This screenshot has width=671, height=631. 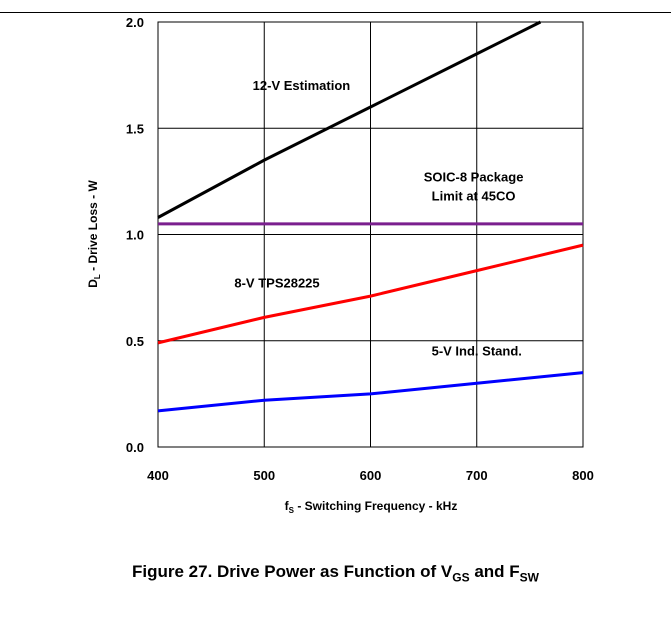 I want to click on x-axis-label-sub: S, so click(x=292, y=510).